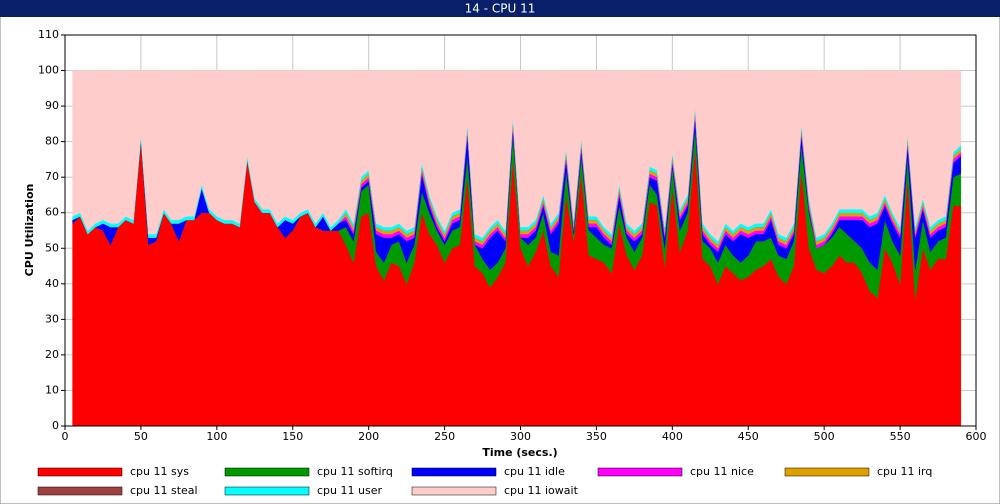  What do you see at coordinates (52, 389) in the screenshot?
I see `y-tick-label: 10` at bounding box center [52, 389].